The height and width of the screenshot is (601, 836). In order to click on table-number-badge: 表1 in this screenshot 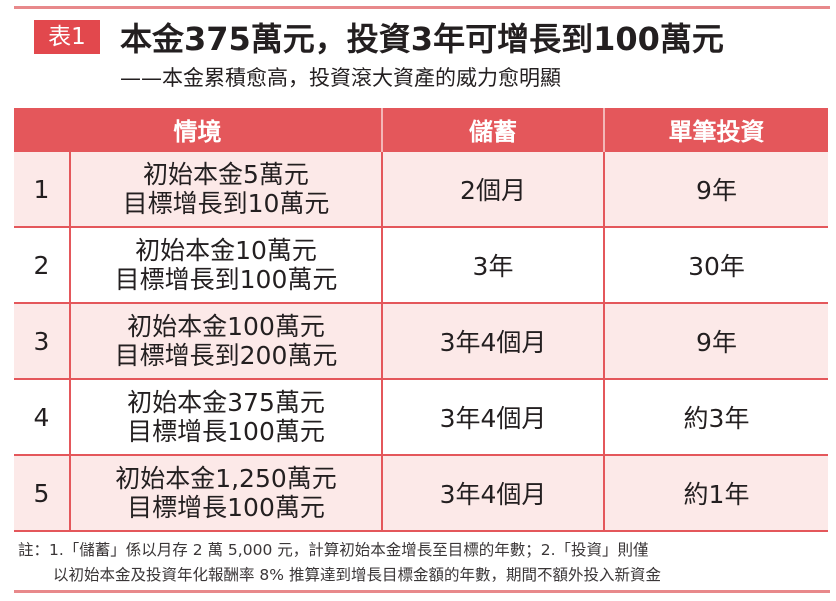, I will do `click(67, 37)`.